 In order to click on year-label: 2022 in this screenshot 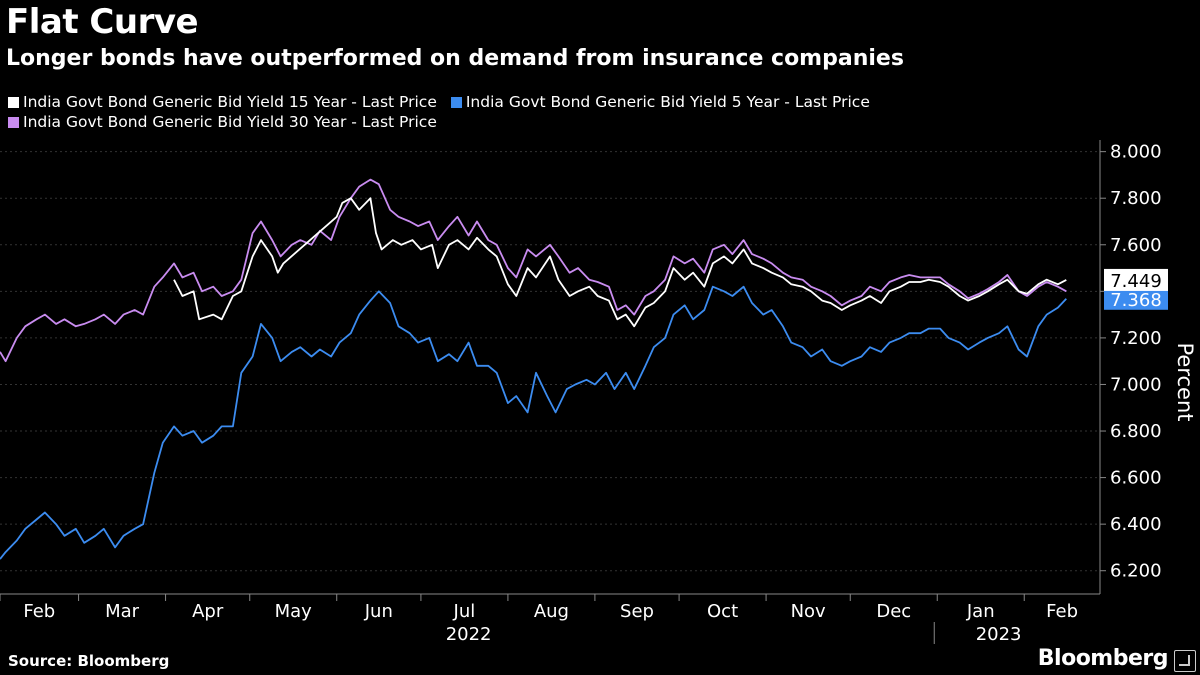, I will do `click(469, 634)`.